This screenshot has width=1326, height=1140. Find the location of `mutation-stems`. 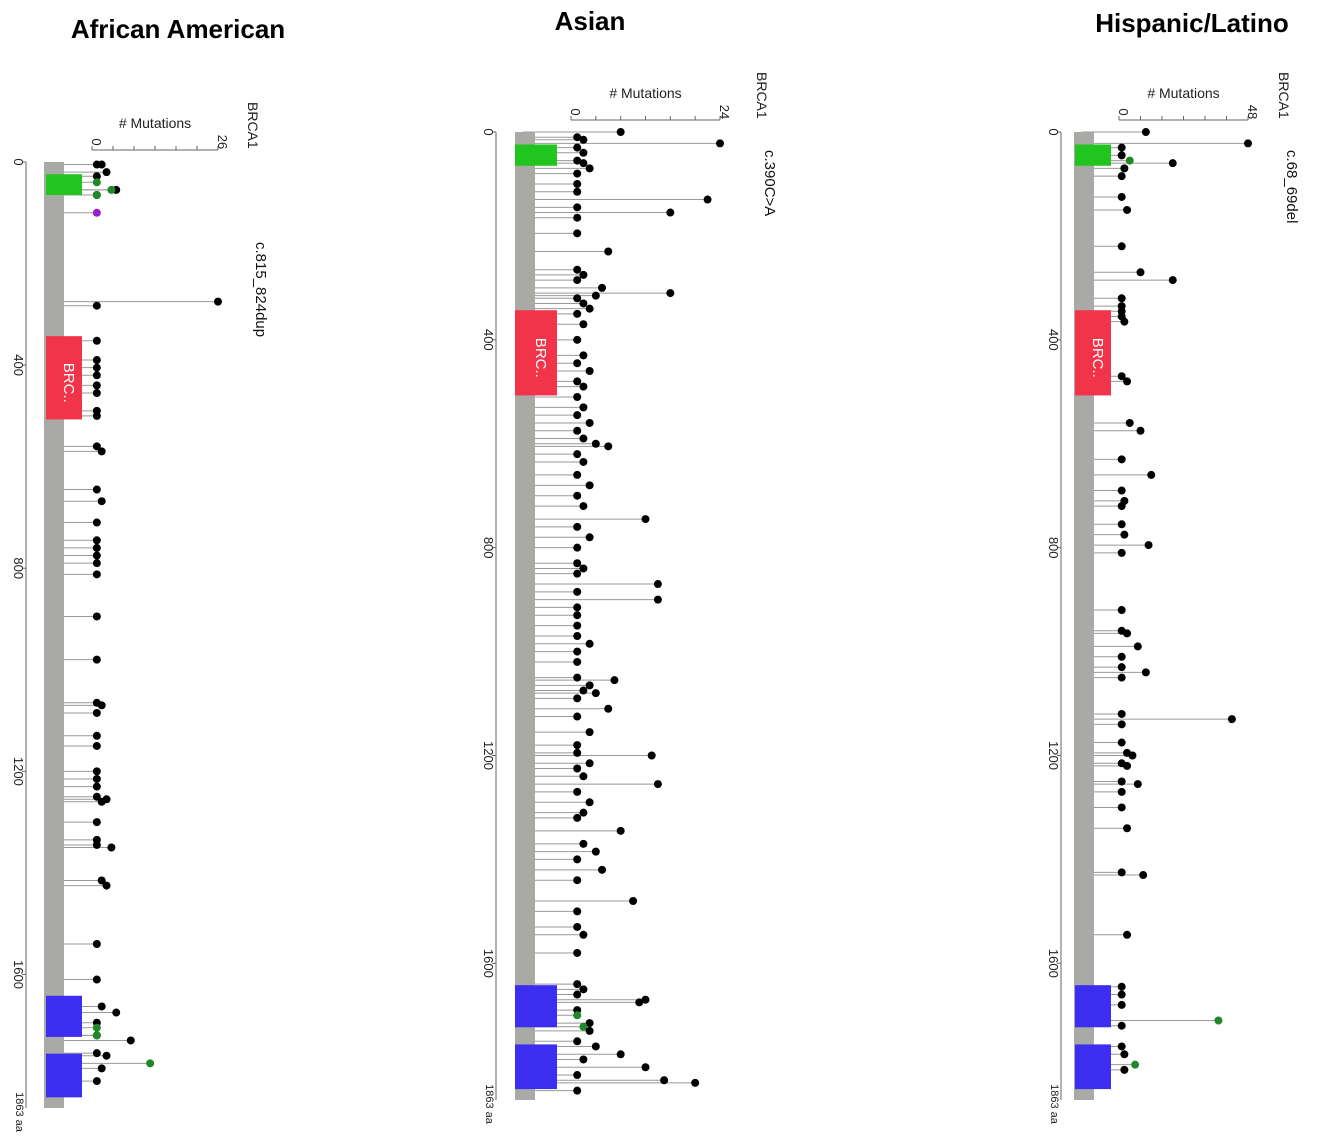

mutation-stems is located at coordinates (135, 623).